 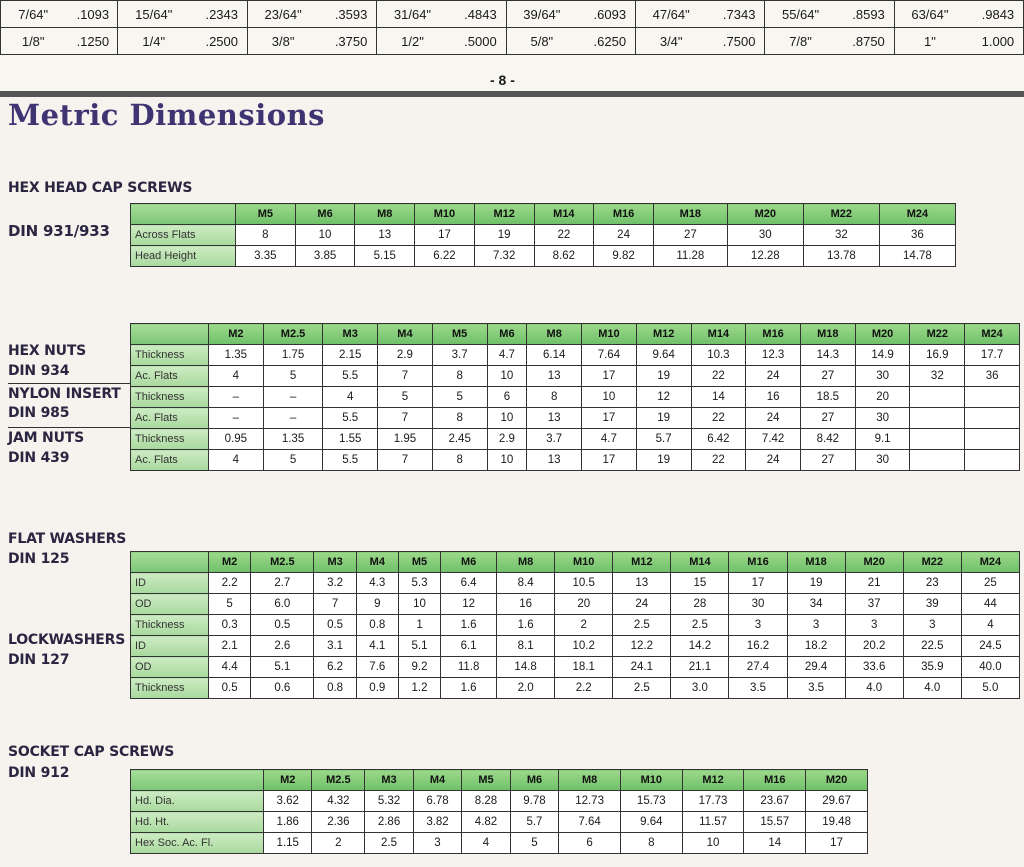 What do you see at coordinates (350, 460) in the screenshot?
I see `table-cell: 5.5` at bounding box center [350, 460].